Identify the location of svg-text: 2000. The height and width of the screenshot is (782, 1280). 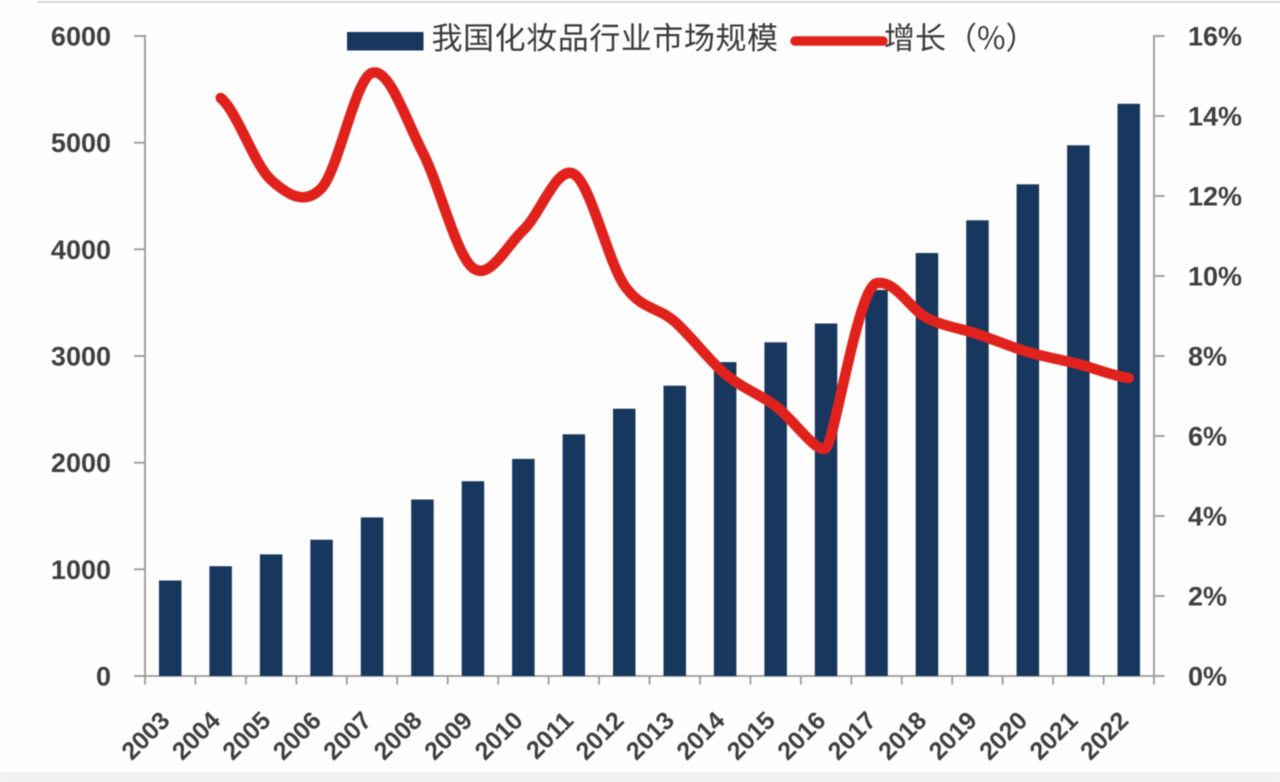
(81, 463).